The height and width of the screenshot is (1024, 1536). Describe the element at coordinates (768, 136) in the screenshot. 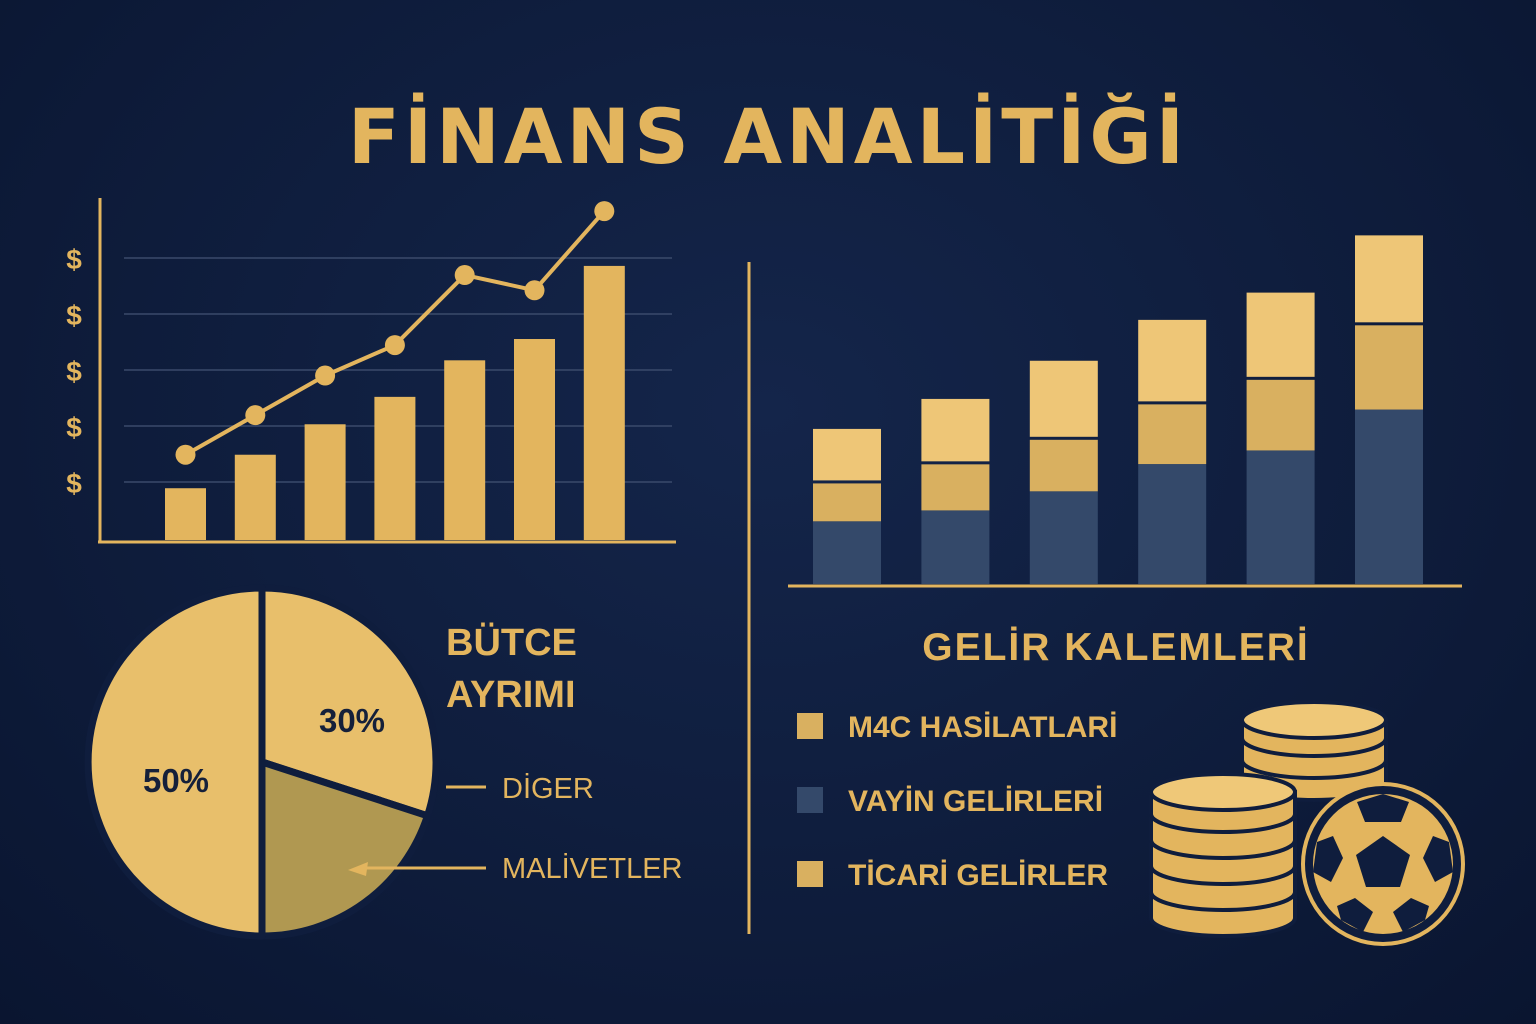

I see `page-title: FİNANS ANALİTİĞİ` at that location.